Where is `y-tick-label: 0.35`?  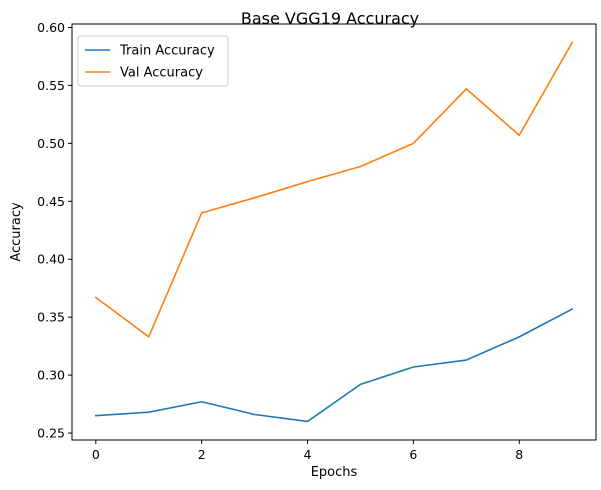
y-tick-label: 0.35 is located at coordinates (51, 317).